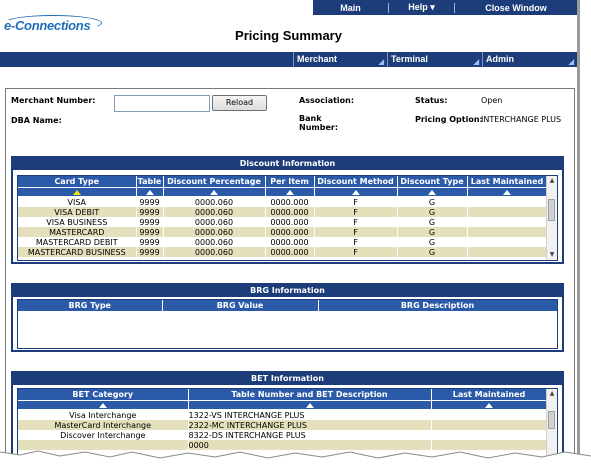  I want to click on sort-bet-last-maintained, so click(489, 405).